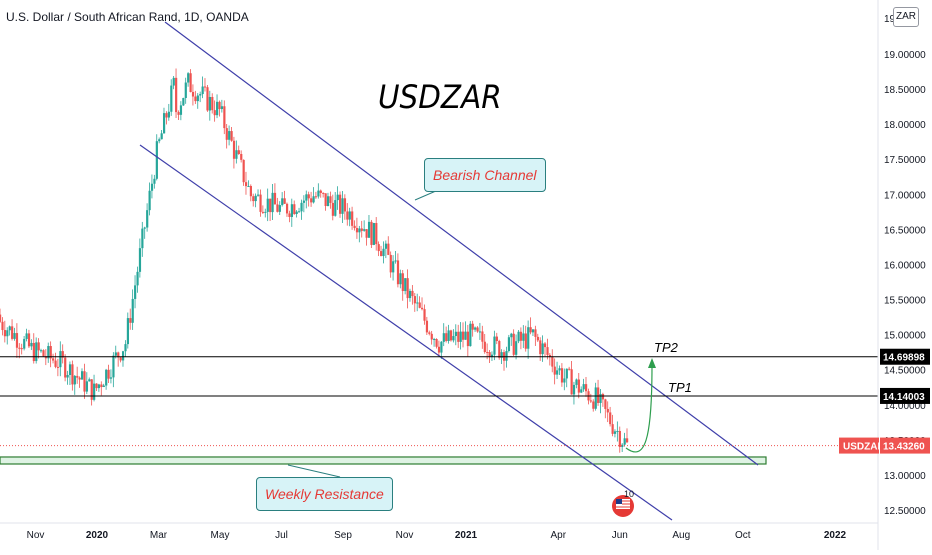 The height and width of the screenshot is (555, 932). What do you see at coordinates (343, 535) in the screenshot?
I see `x-tick-label: Sep` at bounding box center [343, 535].